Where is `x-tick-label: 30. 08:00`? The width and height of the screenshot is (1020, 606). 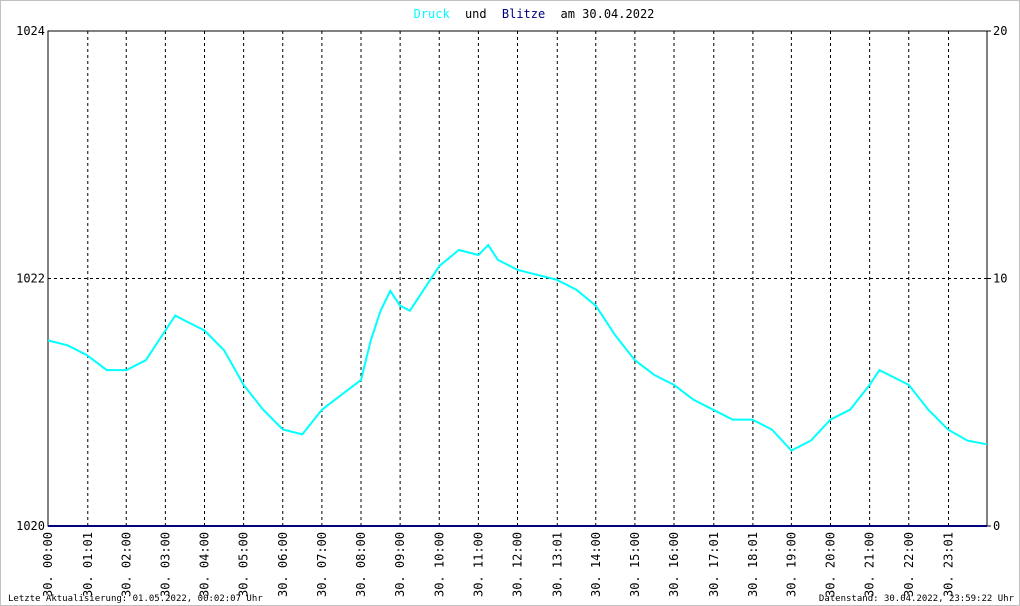 x-tick-label: 30. 08:00 is located at coordinates (361, 564).